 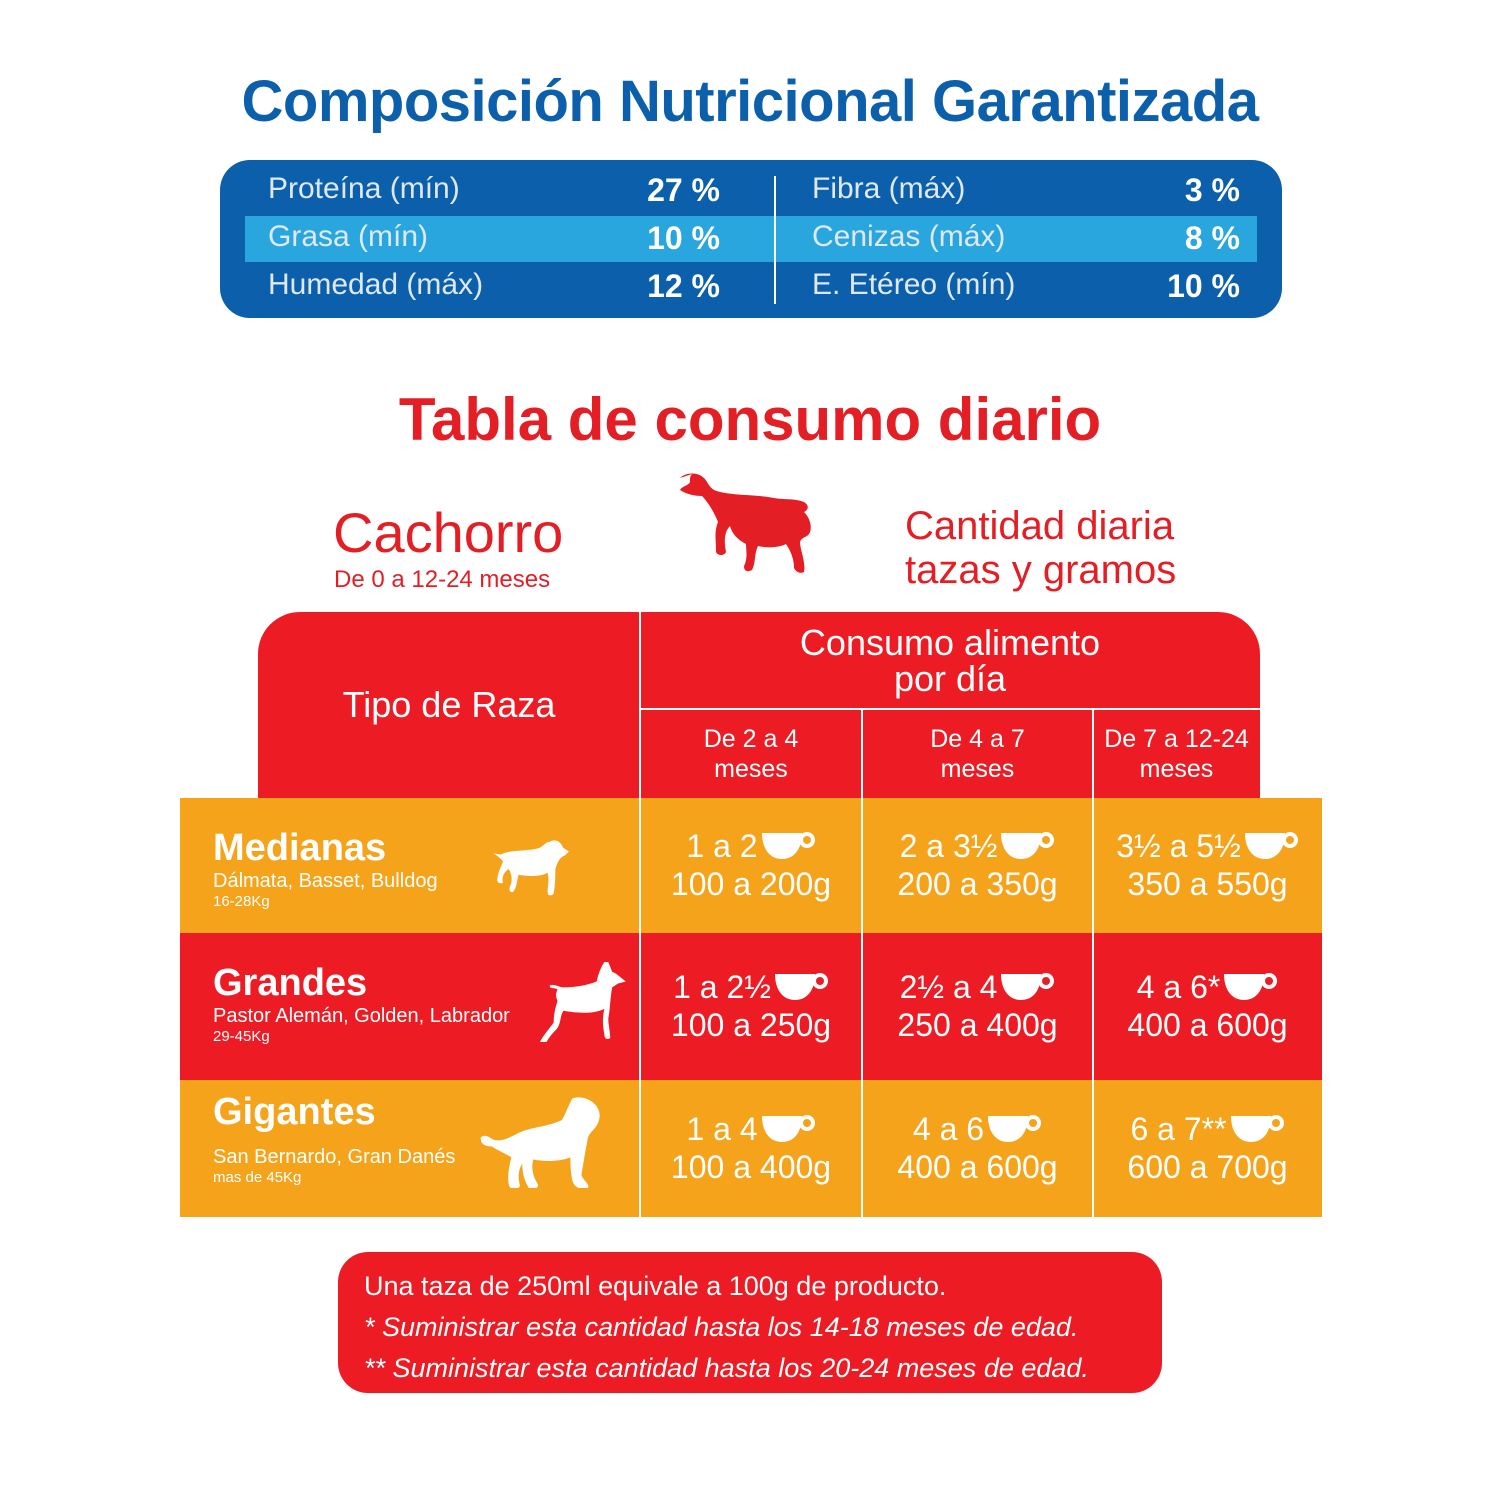 What do you see at coordinates (290, 983) in the screenshot?
I see `breed-size-name: Grandes` at bounding box center [290, 983].